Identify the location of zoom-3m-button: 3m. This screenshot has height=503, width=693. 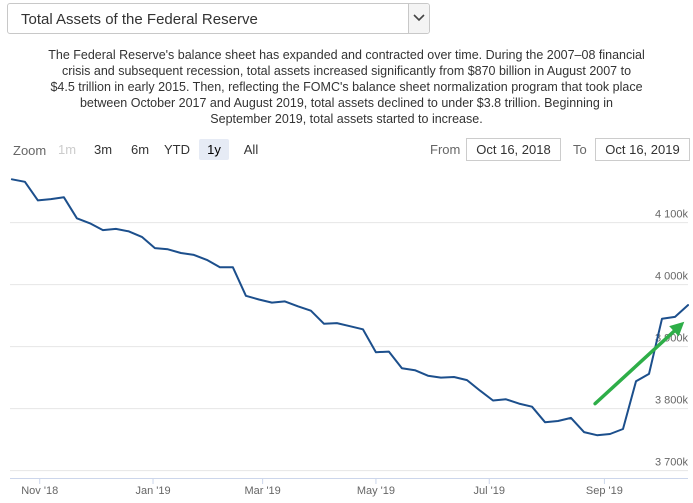
(103, 149).